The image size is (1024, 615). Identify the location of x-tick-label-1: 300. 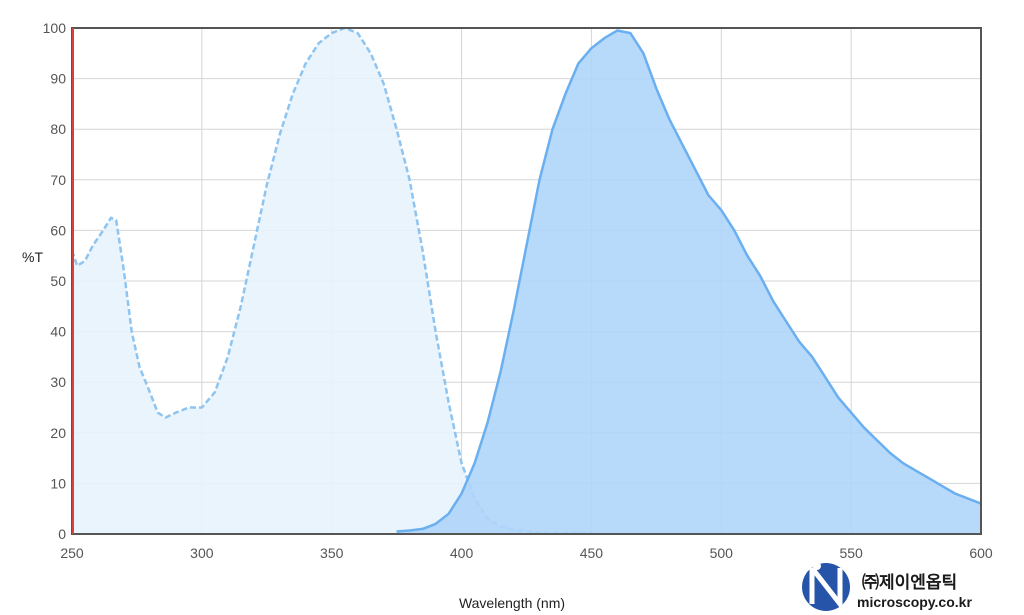
(202, 553).